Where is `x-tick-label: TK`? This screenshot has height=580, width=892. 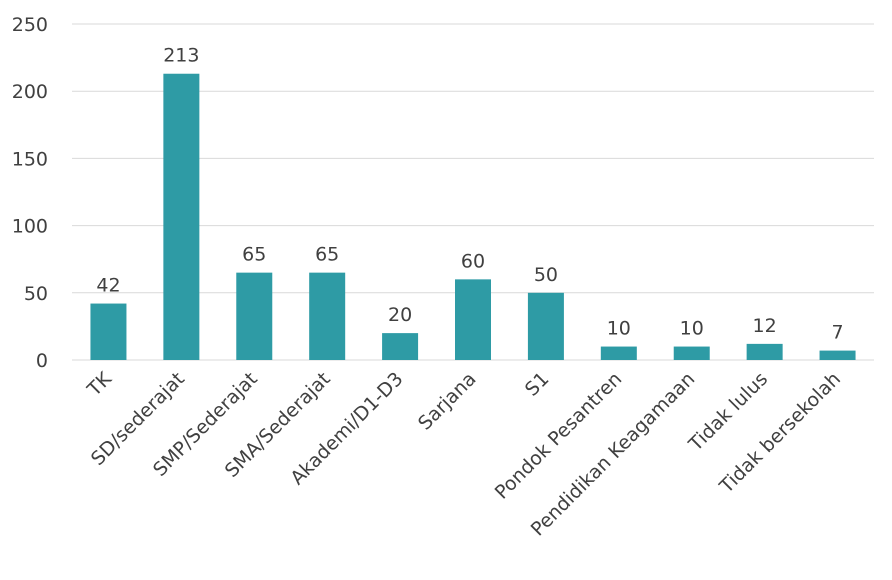
x-tick-label: TK is located at coordinates (100, 385).